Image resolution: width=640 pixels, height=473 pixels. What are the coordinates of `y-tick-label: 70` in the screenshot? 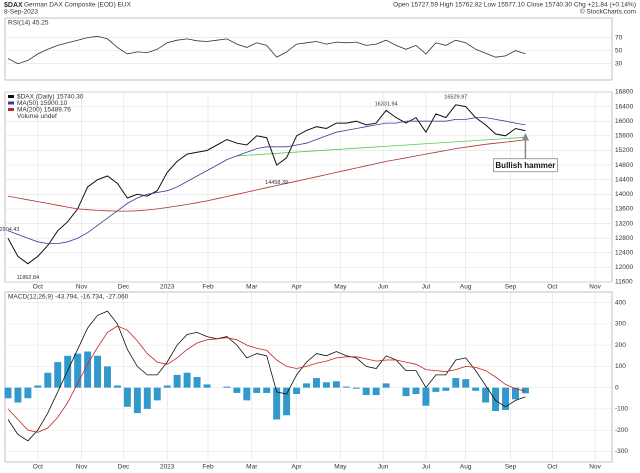 It's located at (619, 37).